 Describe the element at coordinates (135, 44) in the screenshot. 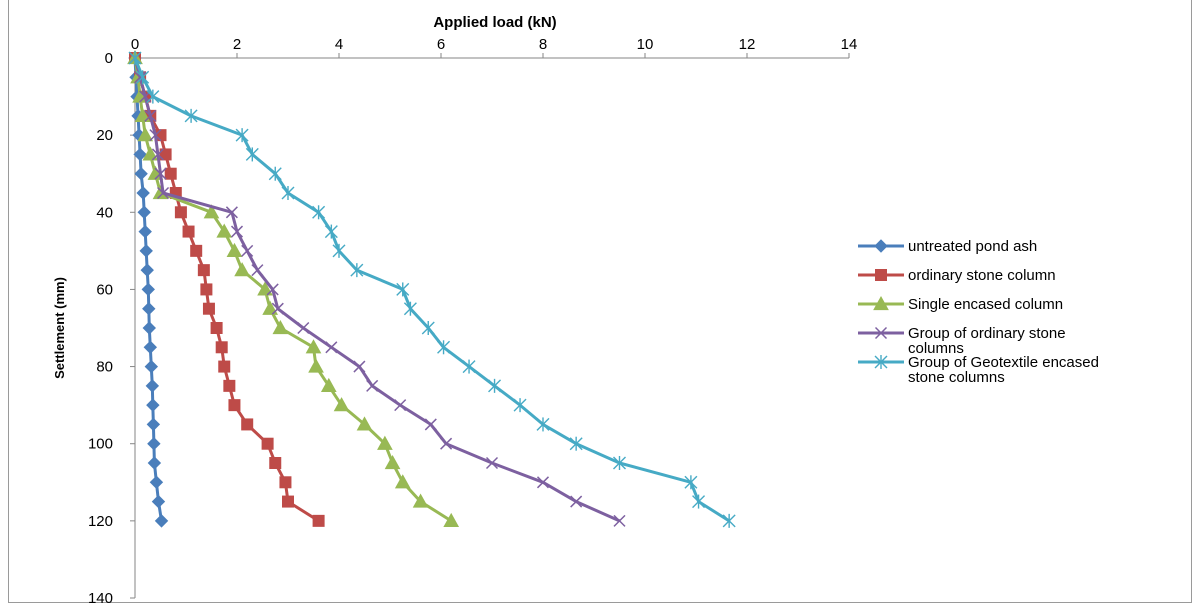

I see `x-tick-label: 0` at that location.